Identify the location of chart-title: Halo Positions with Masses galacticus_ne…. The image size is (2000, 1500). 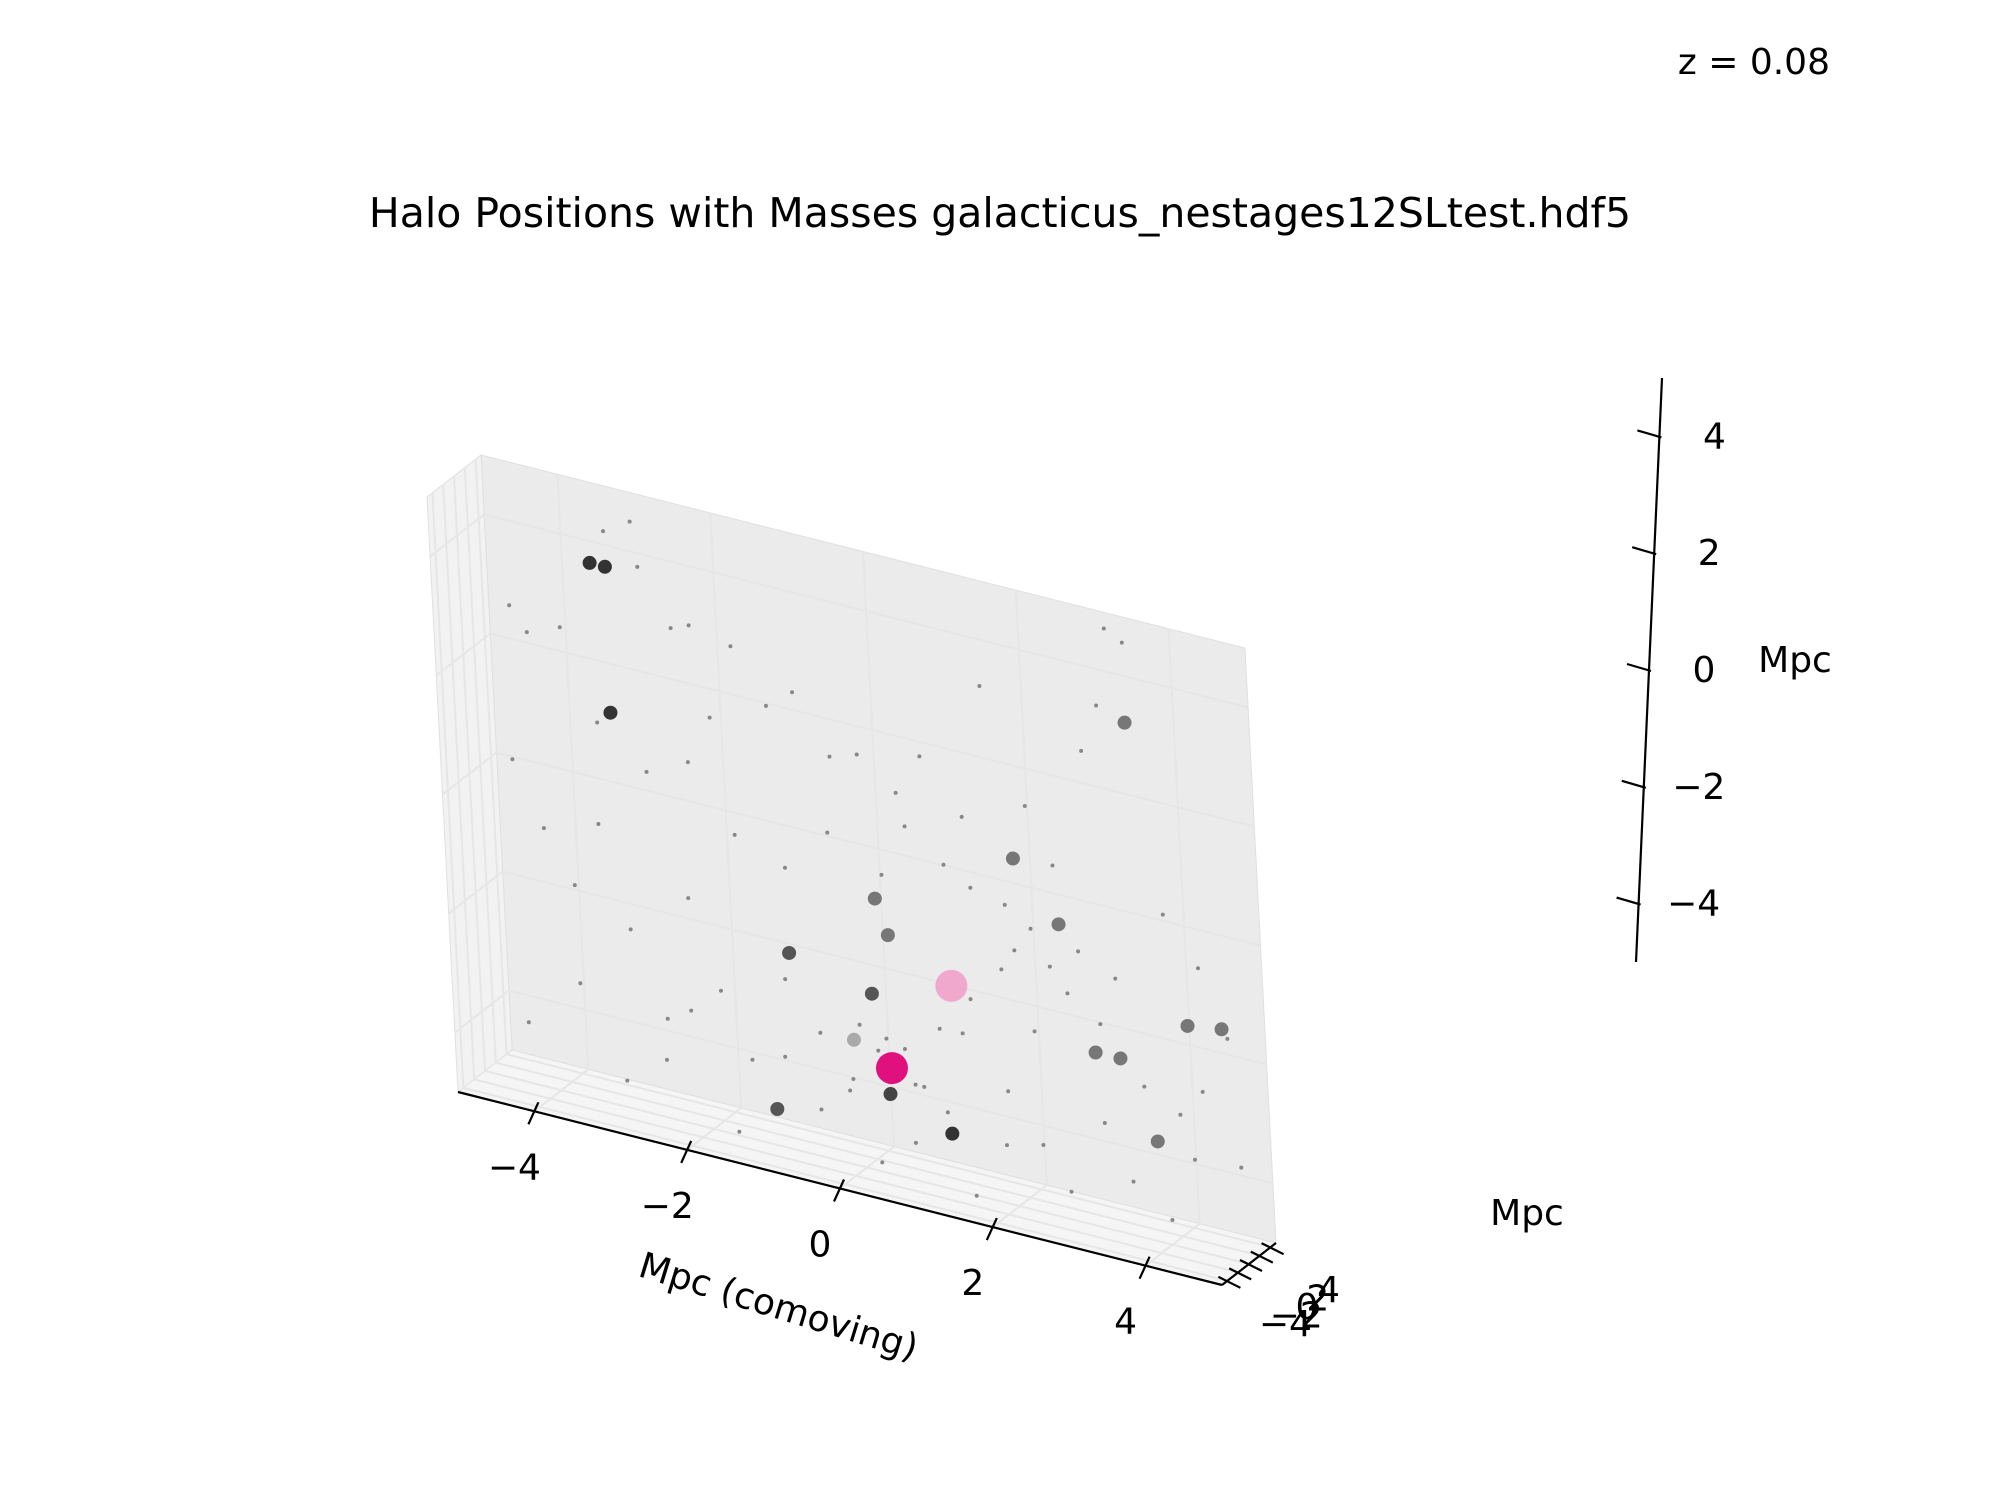
(1000, 213).